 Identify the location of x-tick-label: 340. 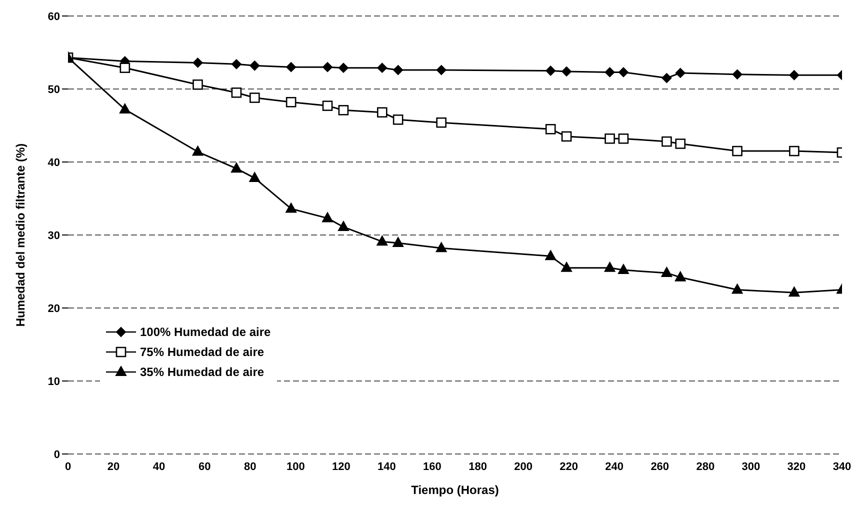
(842, 466).